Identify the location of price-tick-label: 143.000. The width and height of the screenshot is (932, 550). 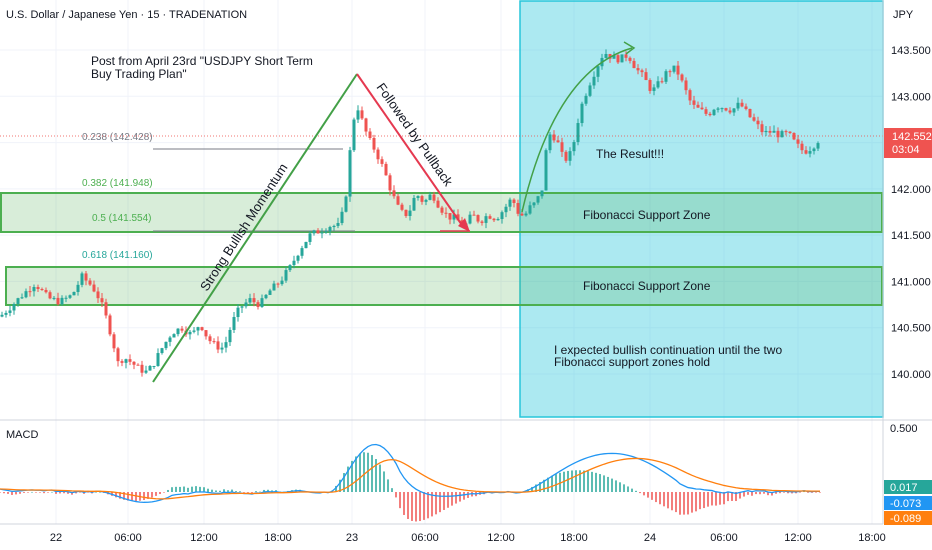
(911, 97).